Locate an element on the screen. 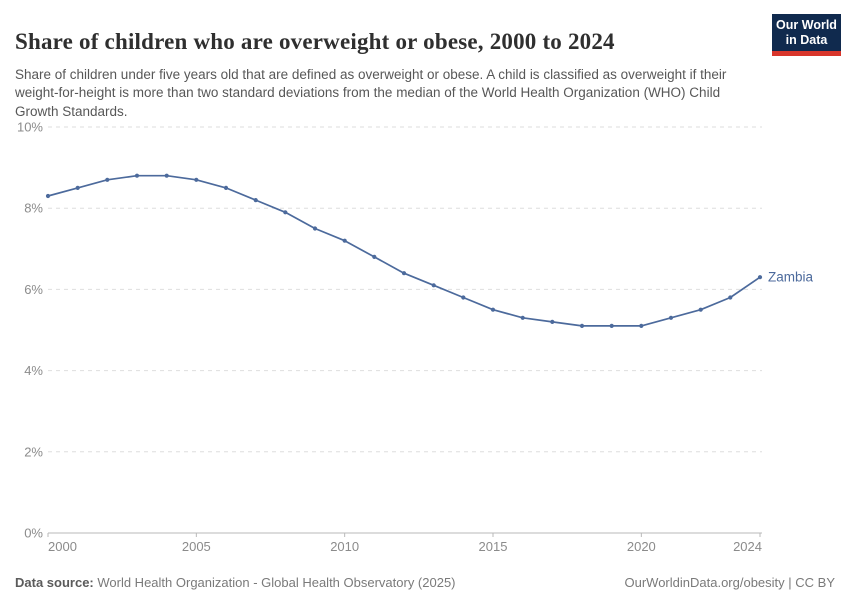 The image size is (850, 600). entity-label: Zambia is located at coordinates (791, 277).